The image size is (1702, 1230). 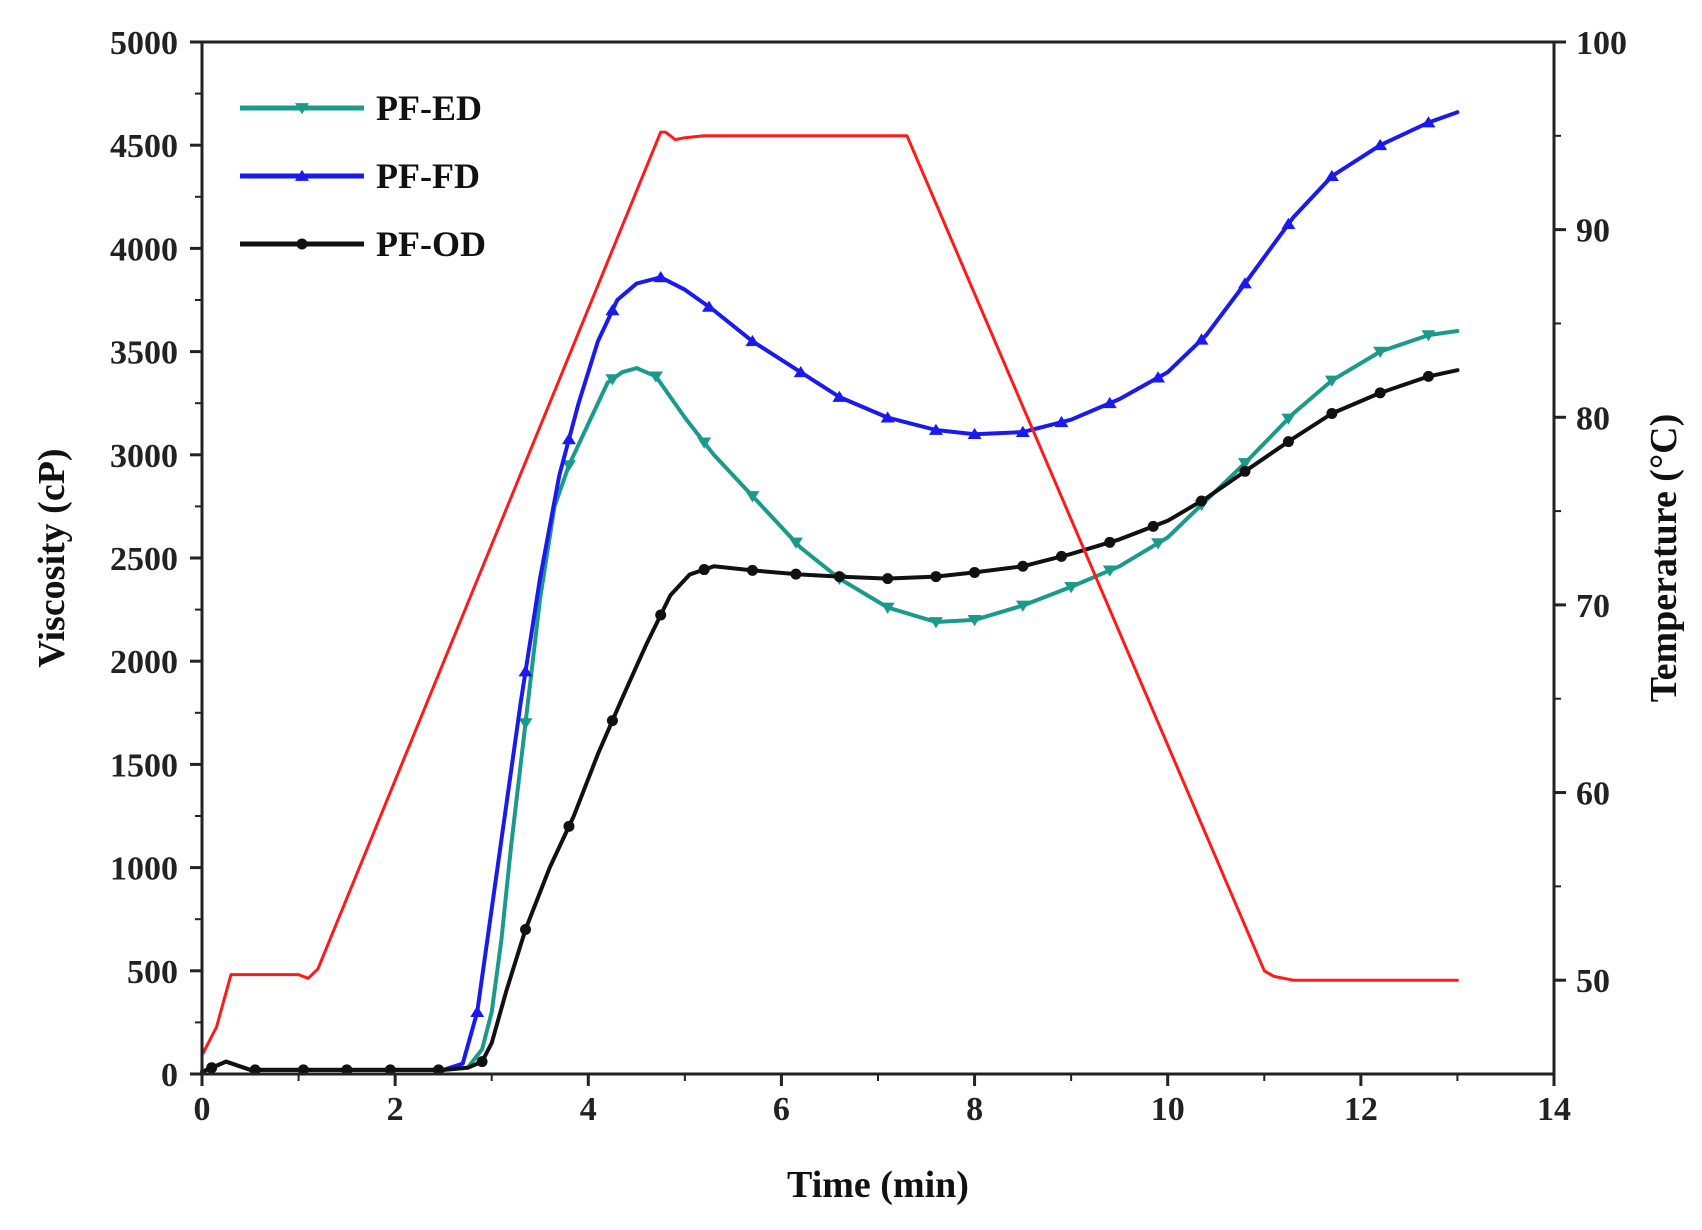 What do you see at coordinates (144, 869) in the screenshot?
I see `y-tick-label: 1000` at bounding box center [144, 869].